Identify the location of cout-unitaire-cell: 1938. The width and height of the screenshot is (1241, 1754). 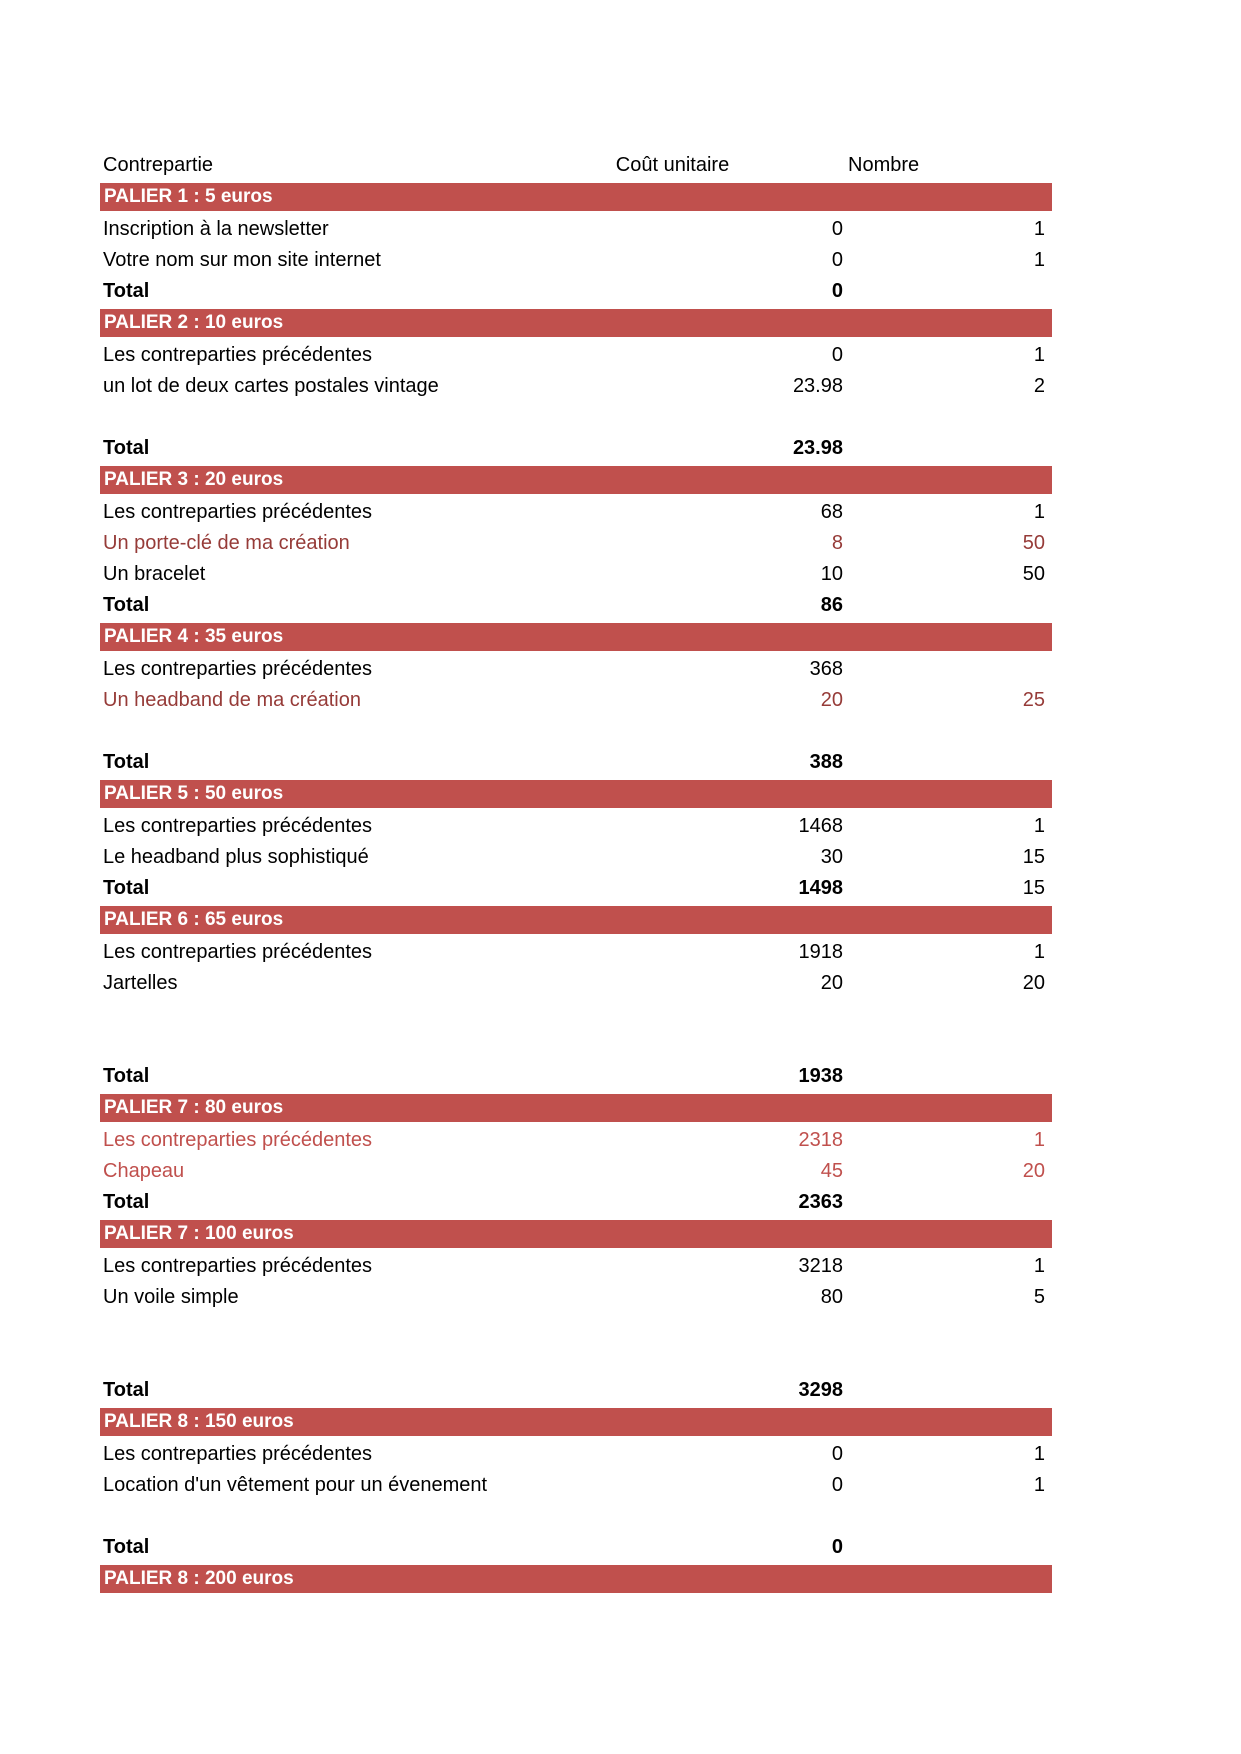
(821, 1076).